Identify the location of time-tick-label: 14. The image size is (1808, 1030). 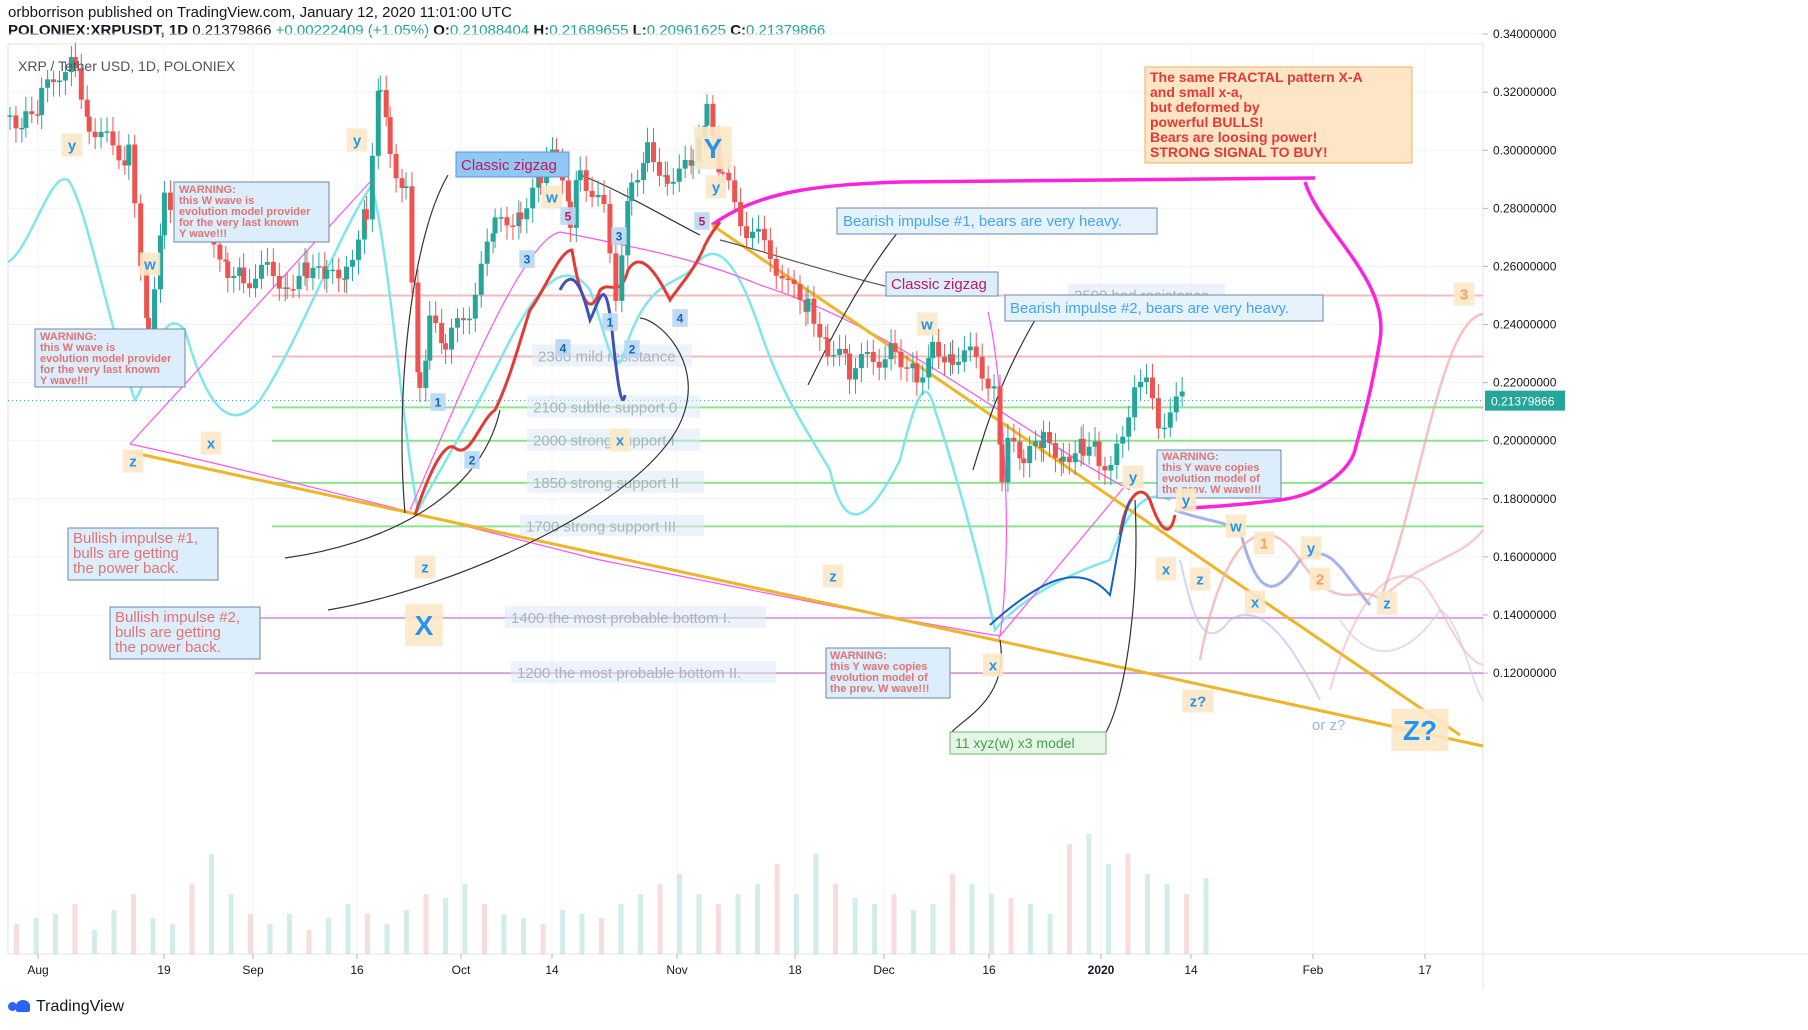
(1191, 970).